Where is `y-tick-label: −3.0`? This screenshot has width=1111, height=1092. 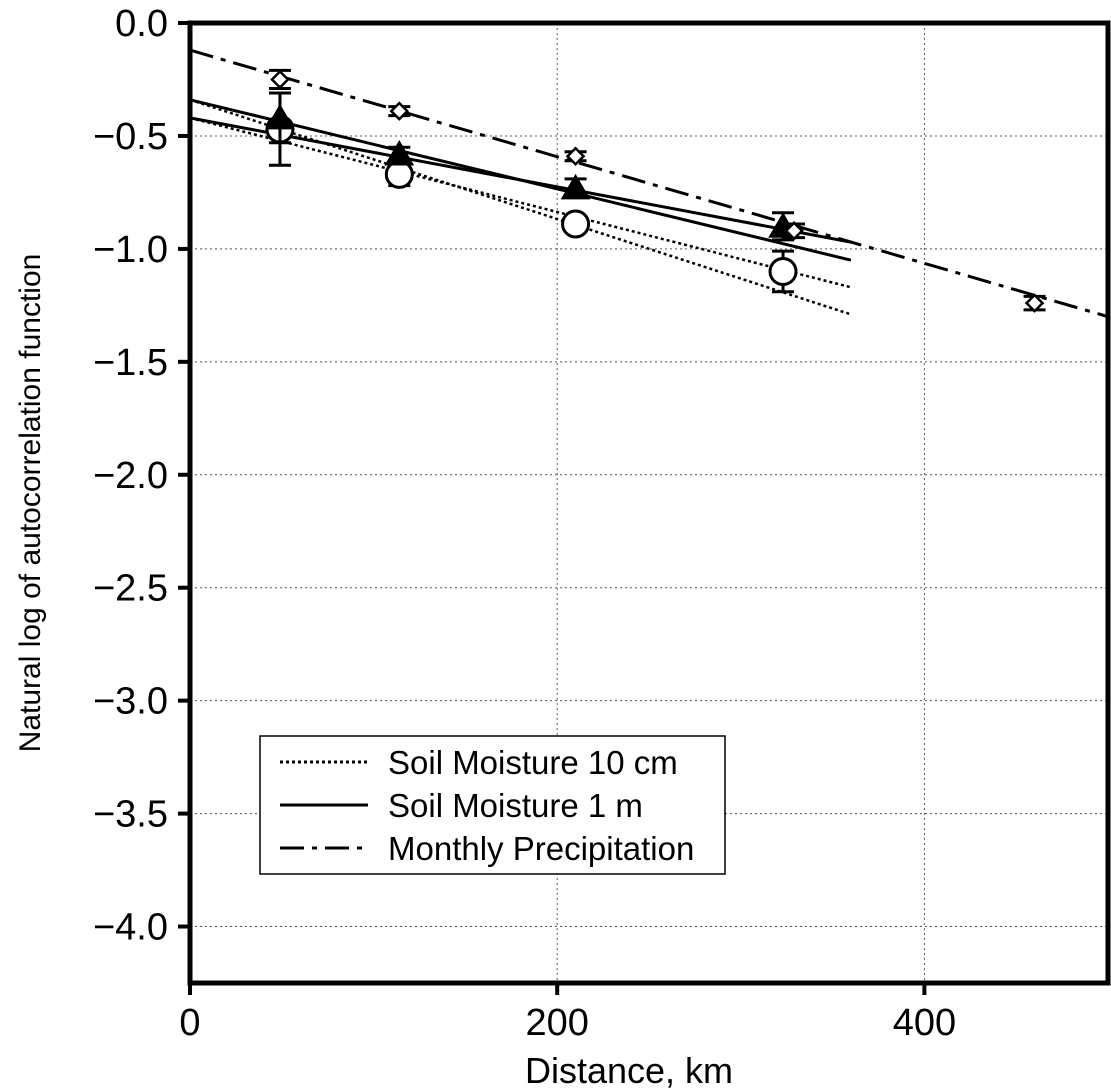
y-tick-label: −3.0 is located at coordinates (130, 702).